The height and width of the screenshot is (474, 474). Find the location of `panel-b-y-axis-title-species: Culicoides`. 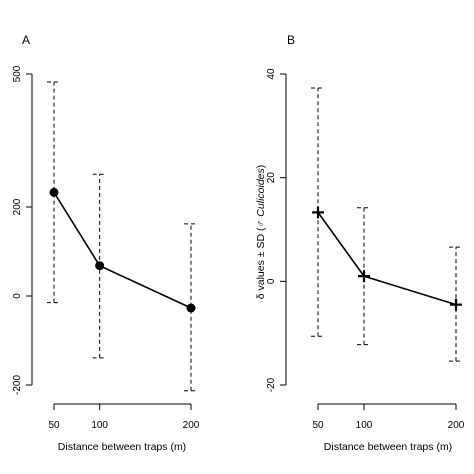

panel-b-y-axis-title-species: Culicoides is located at coordinates (261, 191).